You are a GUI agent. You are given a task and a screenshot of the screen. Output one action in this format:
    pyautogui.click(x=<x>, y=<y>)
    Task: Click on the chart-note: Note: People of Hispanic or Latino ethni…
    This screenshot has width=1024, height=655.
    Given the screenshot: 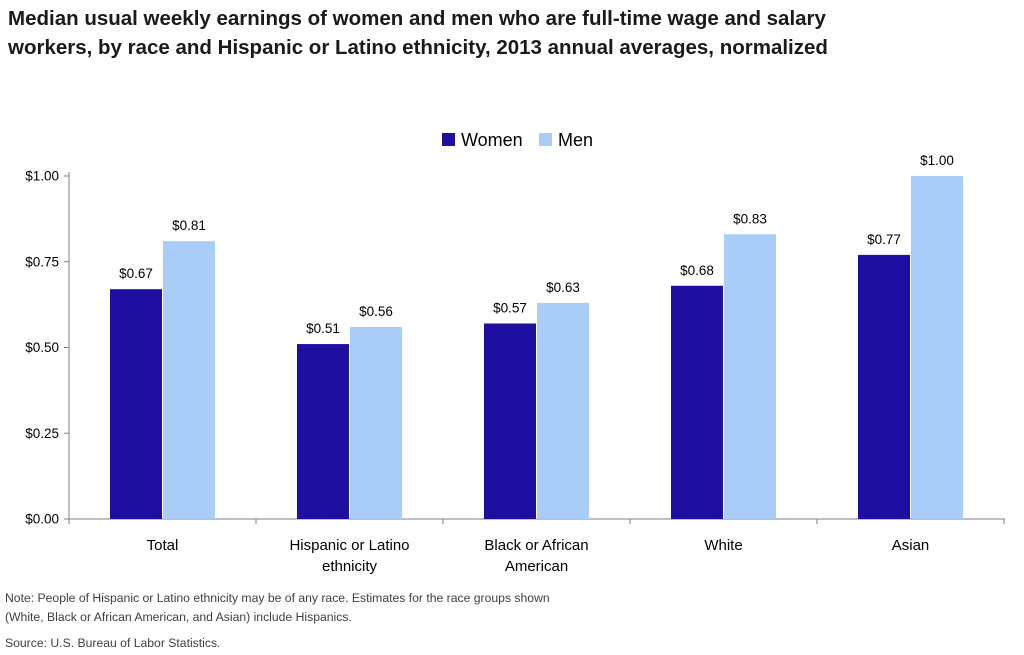 What is the action you would take?
    pyautogui.click(x=277, y=608)
    